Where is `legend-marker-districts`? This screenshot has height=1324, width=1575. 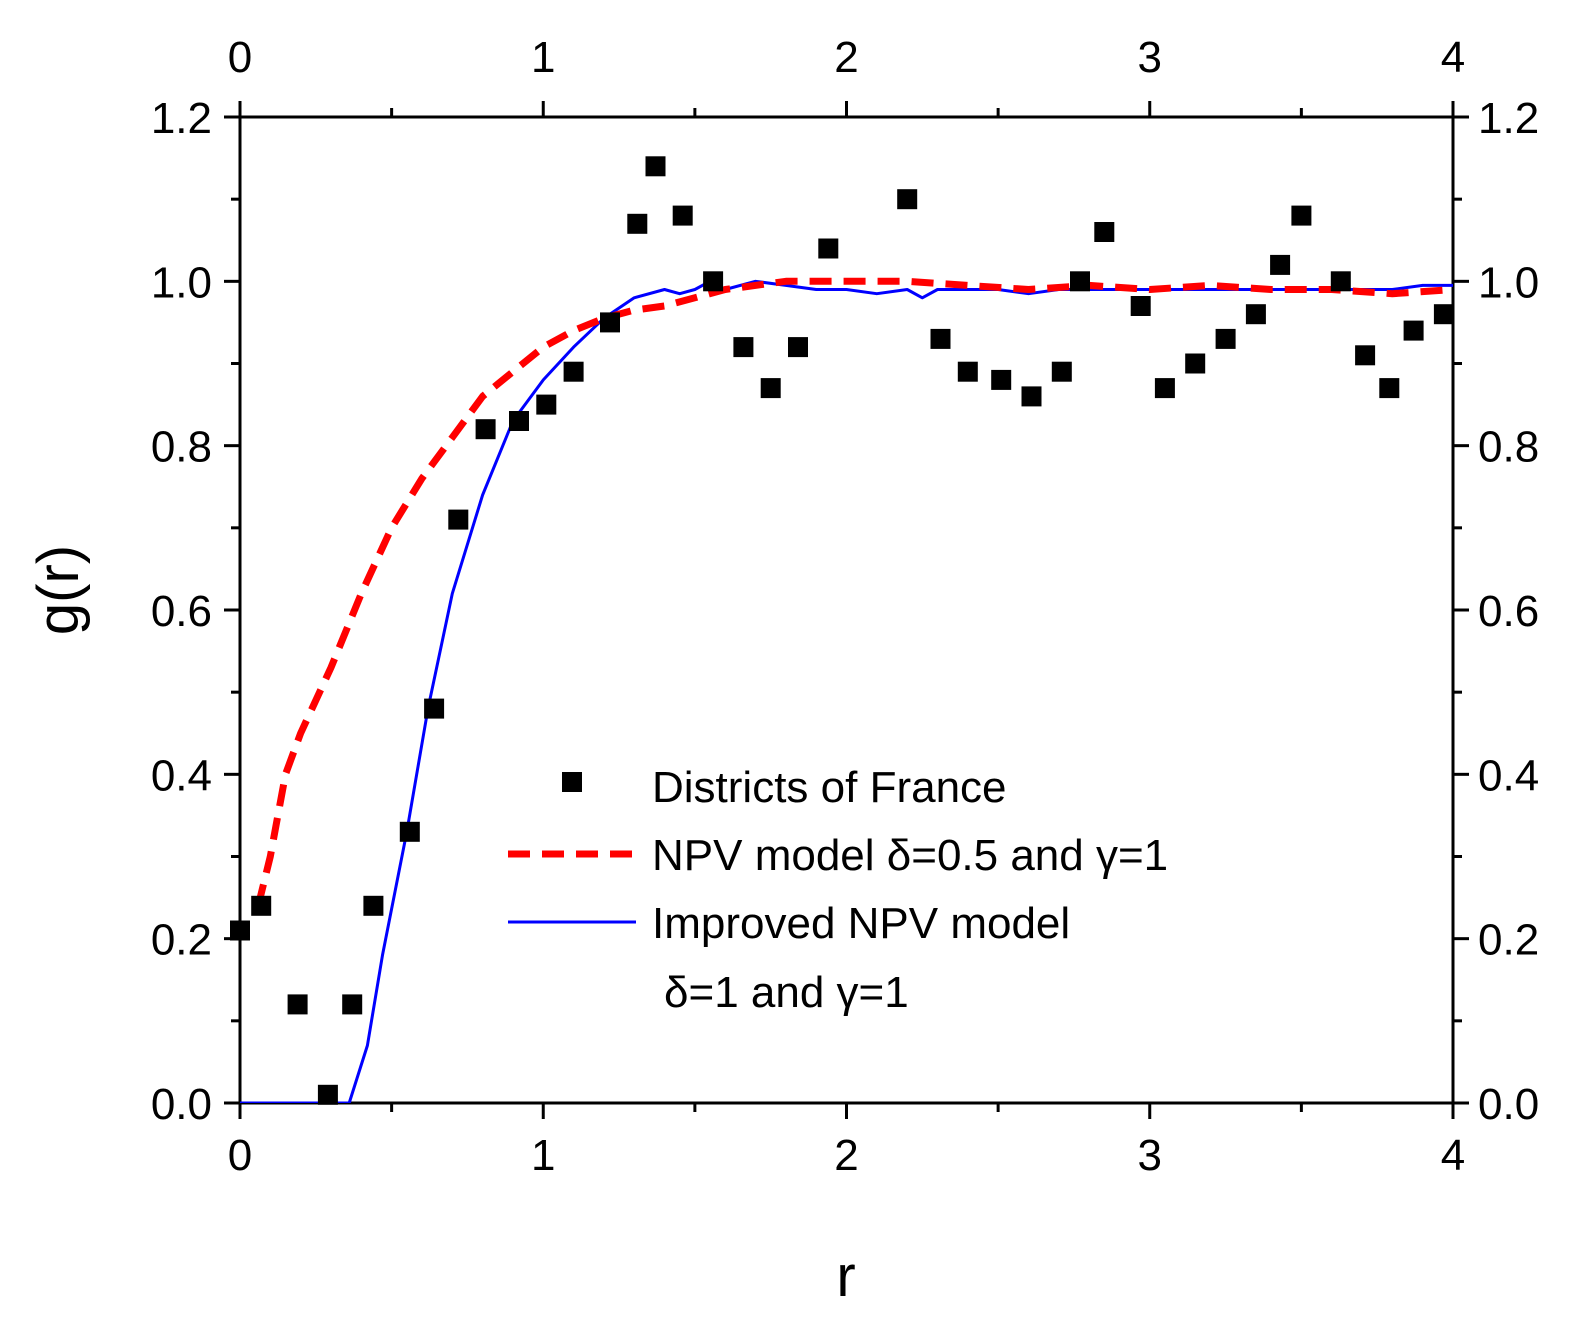
legend-marker-districts is located at coordinates (572, 782).